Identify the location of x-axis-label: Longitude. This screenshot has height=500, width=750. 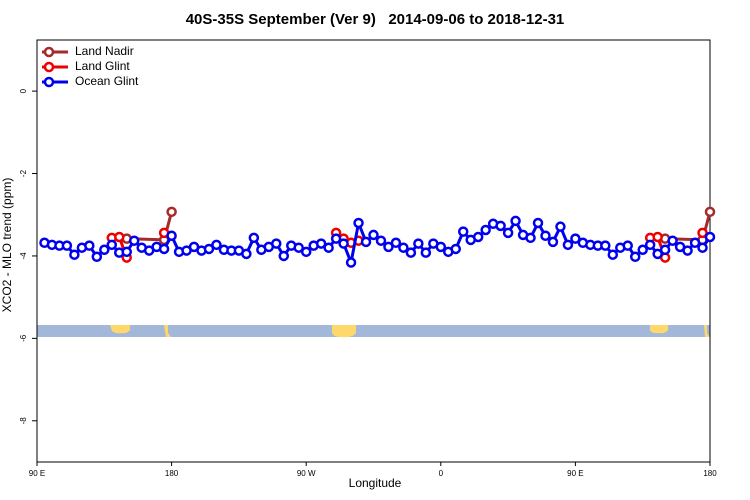
(375, 483).